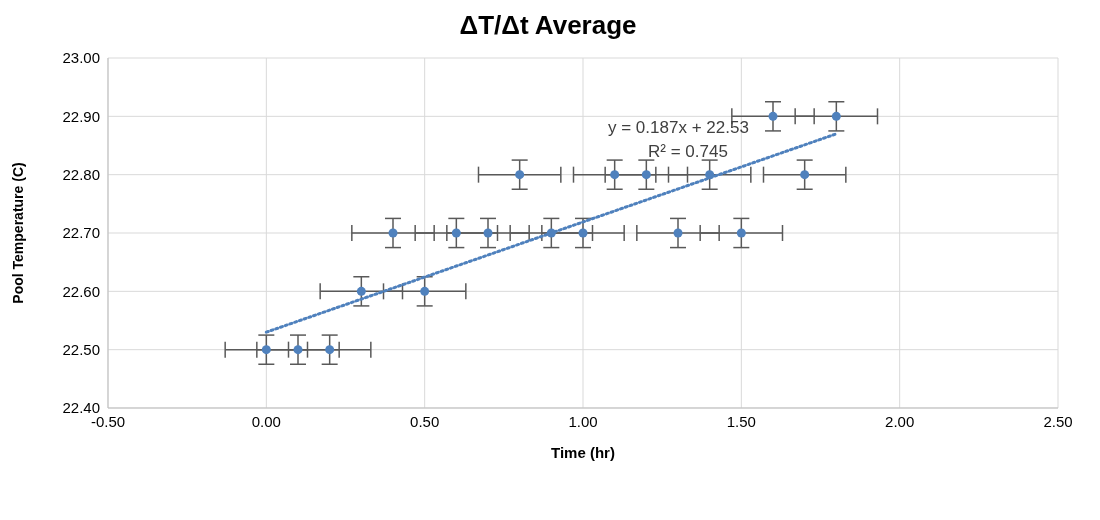 The image size is (1100, 520). I want to click on y-tick-label: 22.90, so click(81, 116).